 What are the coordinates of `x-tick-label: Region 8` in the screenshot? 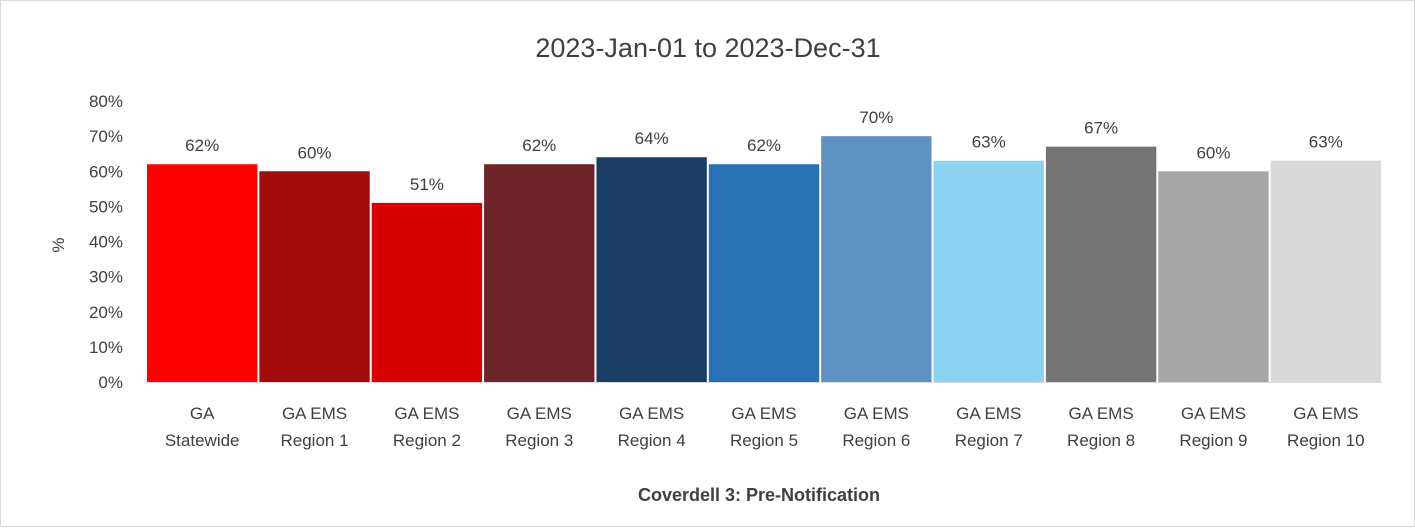 It's located at (1101, 440).